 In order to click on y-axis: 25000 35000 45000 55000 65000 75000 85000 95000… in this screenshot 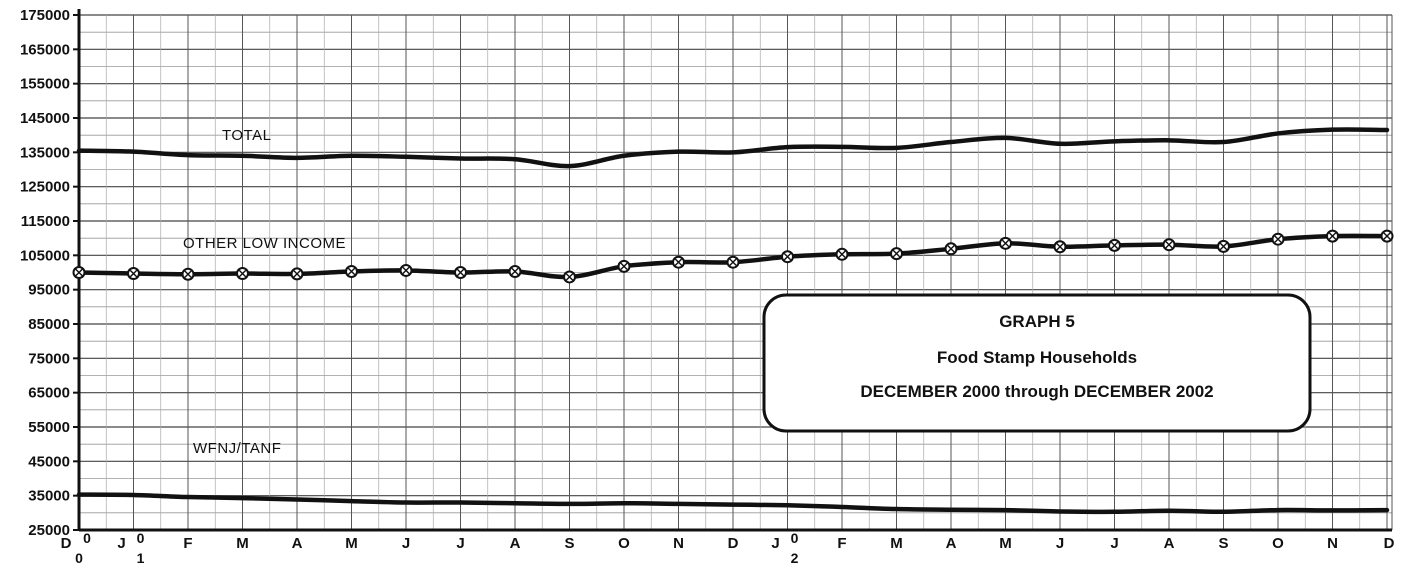, I will do `click(50, 273)`.